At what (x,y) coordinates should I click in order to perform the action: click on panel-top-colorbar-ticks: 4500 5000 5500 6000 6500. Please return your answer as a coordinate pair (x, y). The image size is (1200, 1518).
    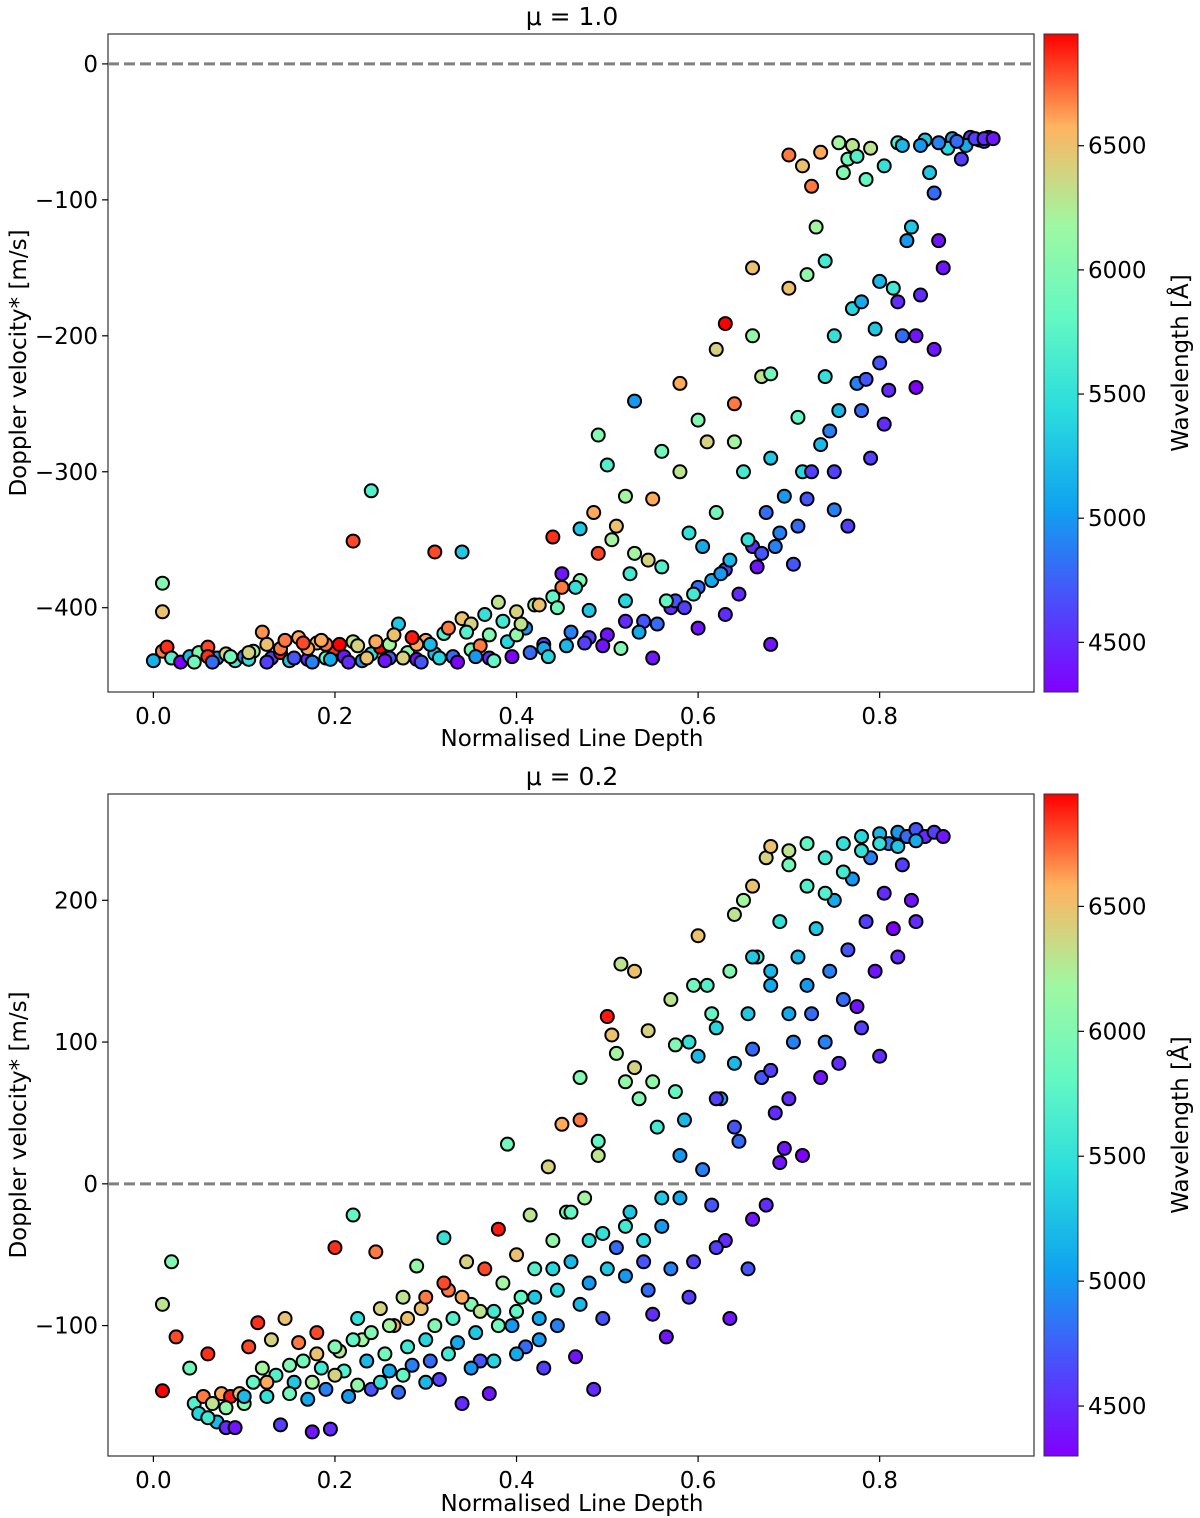
    Looking at the image, I should click on (1112, 395).